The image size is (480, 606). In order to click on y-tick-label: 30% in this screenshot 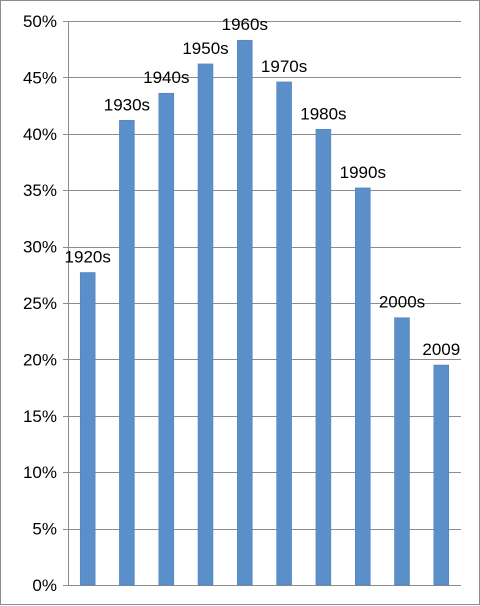, I will do `click(40, 247)`.